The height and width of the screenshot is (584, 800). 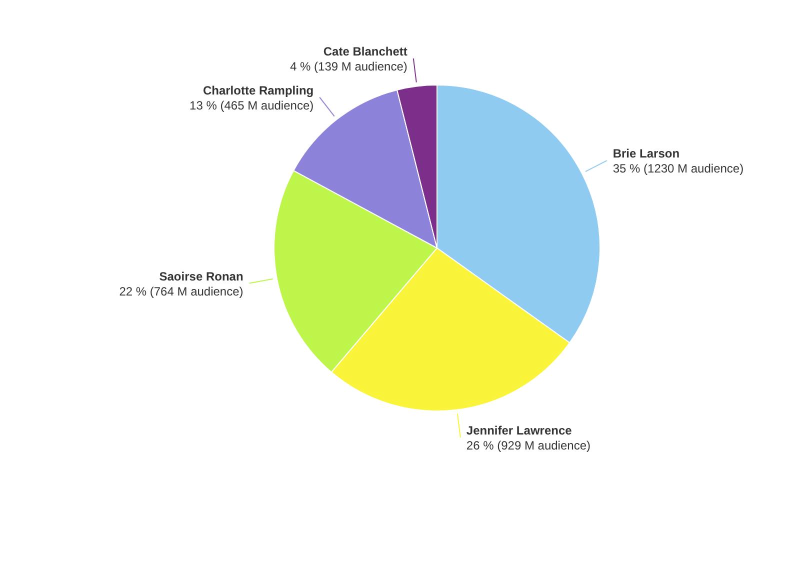 I want to click on slice-label: Jennifer Lawrence, so click(x=519, y=431).